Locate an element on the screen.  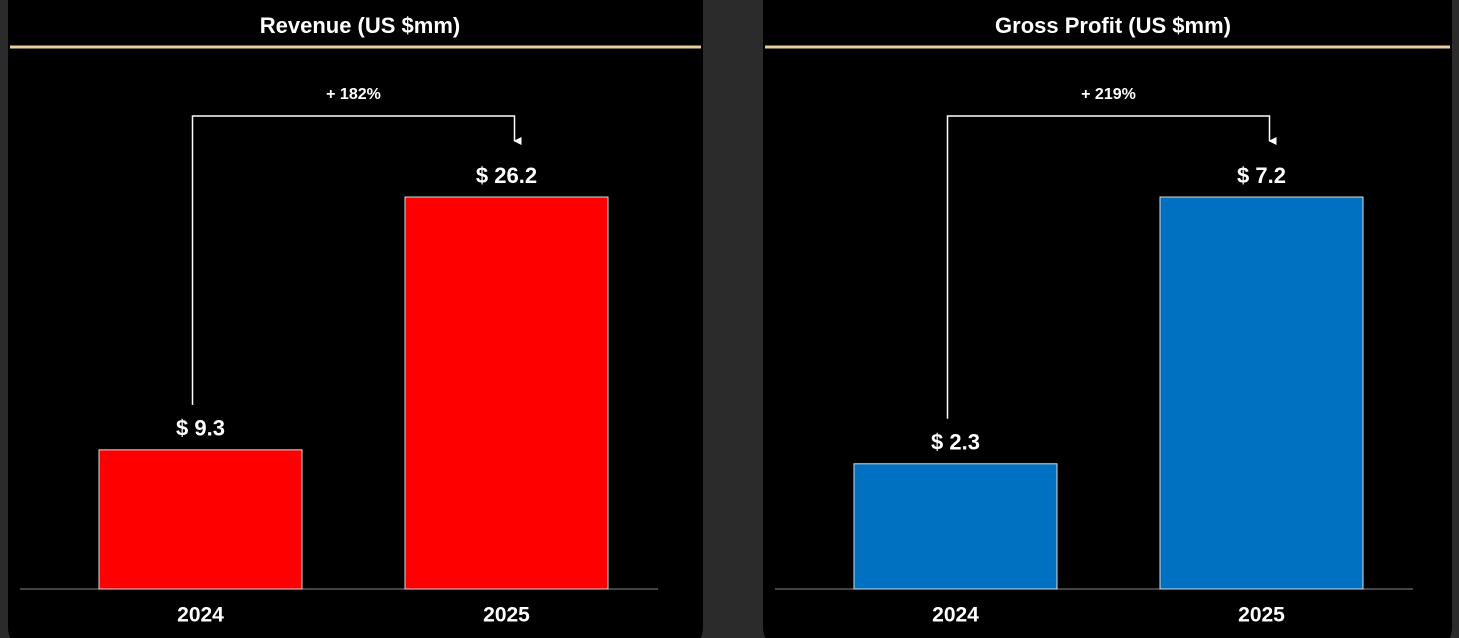
value-label: $ 7.2 is located at coordinates (1261, 175).